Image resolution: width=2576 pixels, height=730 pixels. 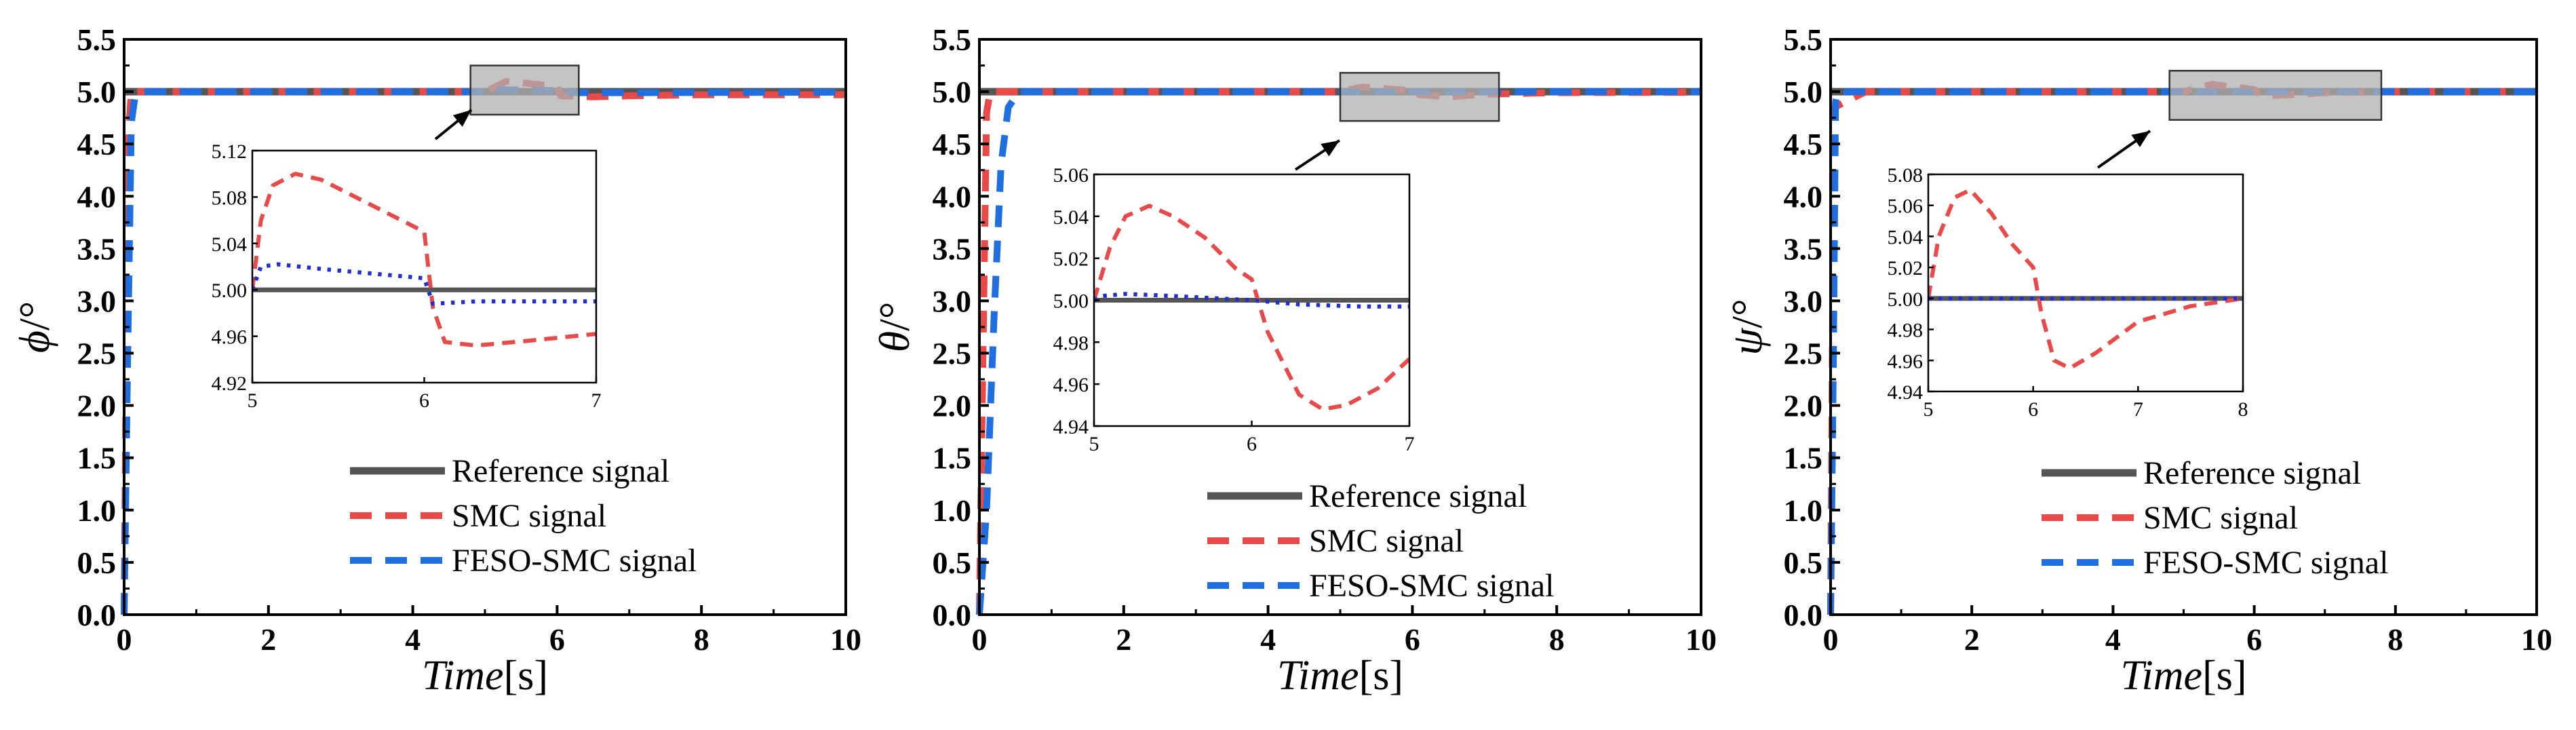 I want to click on inset-chart: 4.94 4.96 4.98 5.00 5.02 5.04 5.06 5 6 7, so click(x=1234, y=309).